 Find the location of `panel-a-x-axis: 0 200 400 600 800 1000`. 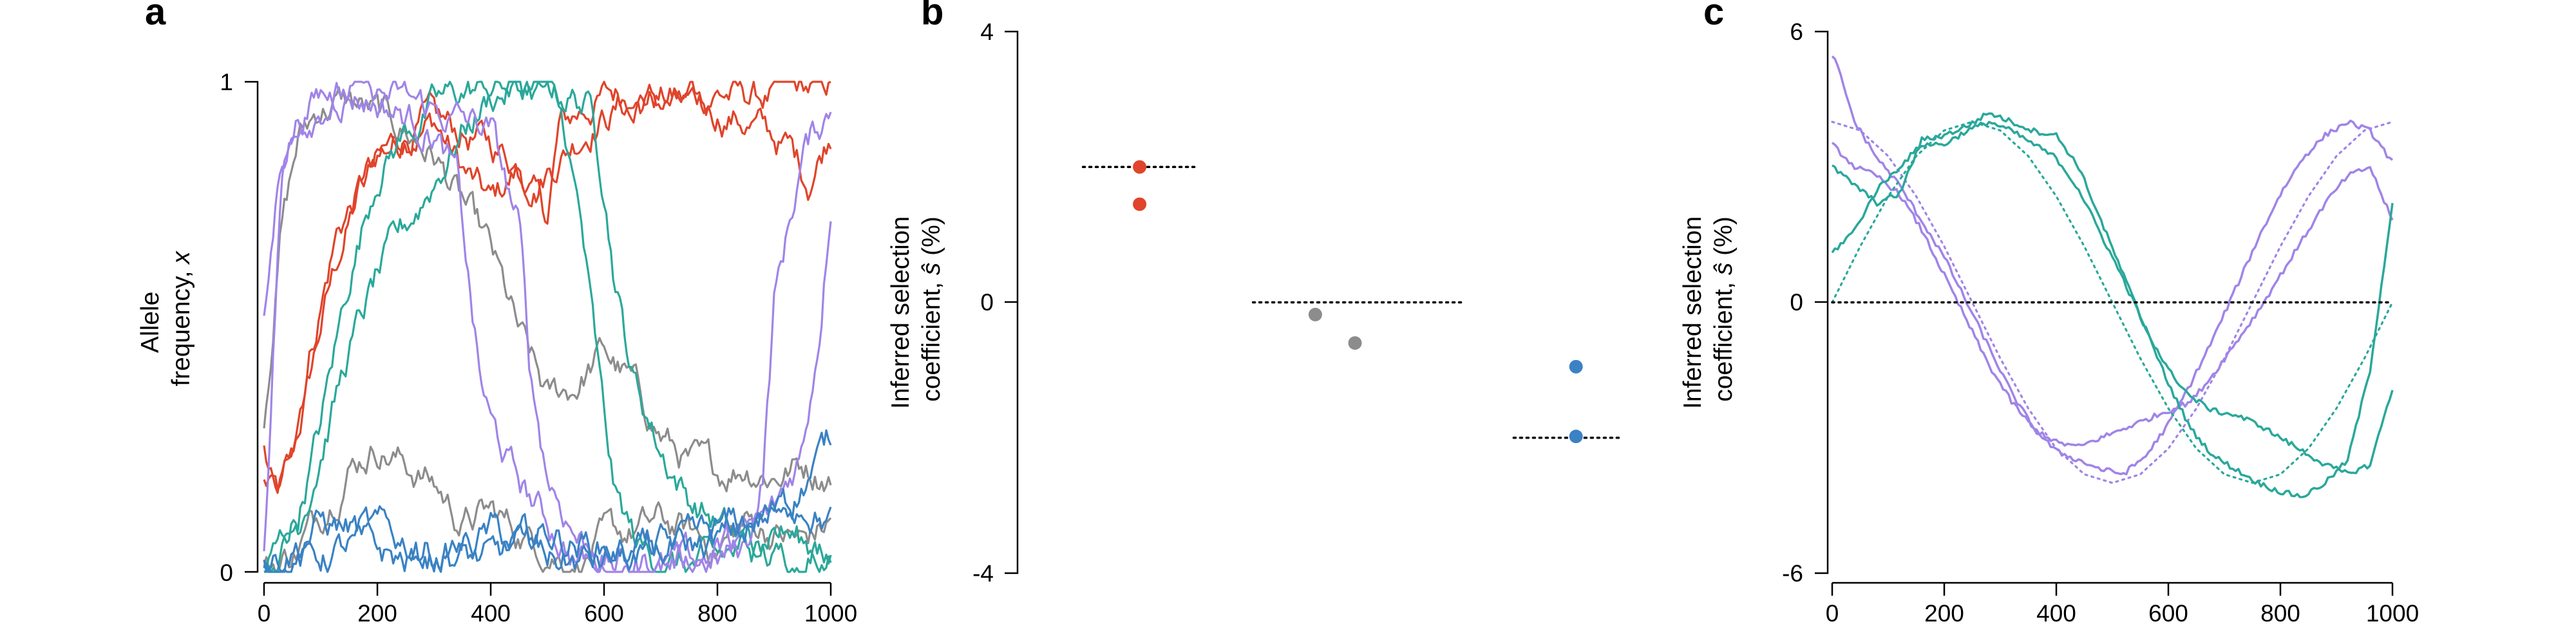

panel-a-x-axis: 0 200 400 600 800 1000 is located at coordinates (557, 604).